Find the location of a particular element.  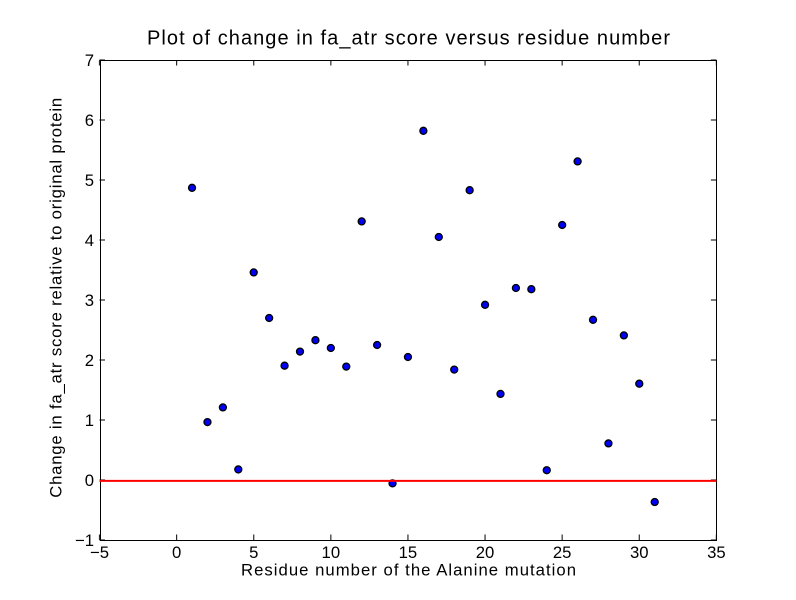

svg-text: 1 is located at coordinates (89, 420).